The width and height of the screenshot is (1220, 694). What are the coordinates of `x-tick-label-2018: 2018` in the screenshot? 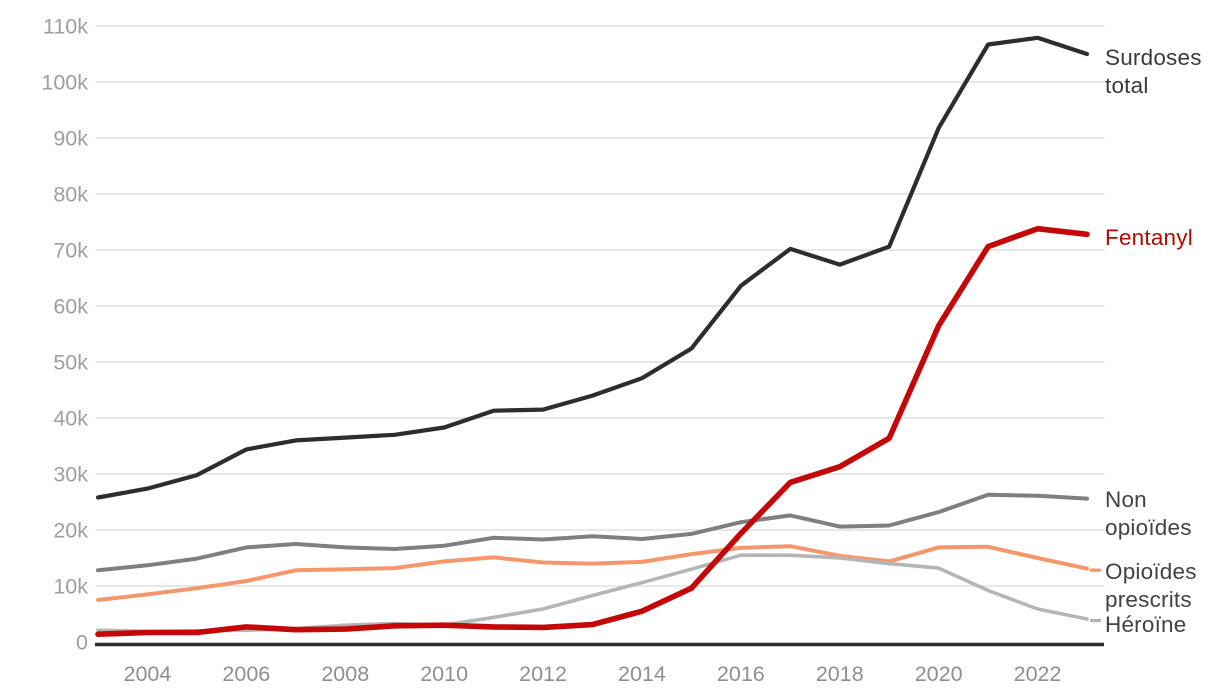 It's located at (840, 674).